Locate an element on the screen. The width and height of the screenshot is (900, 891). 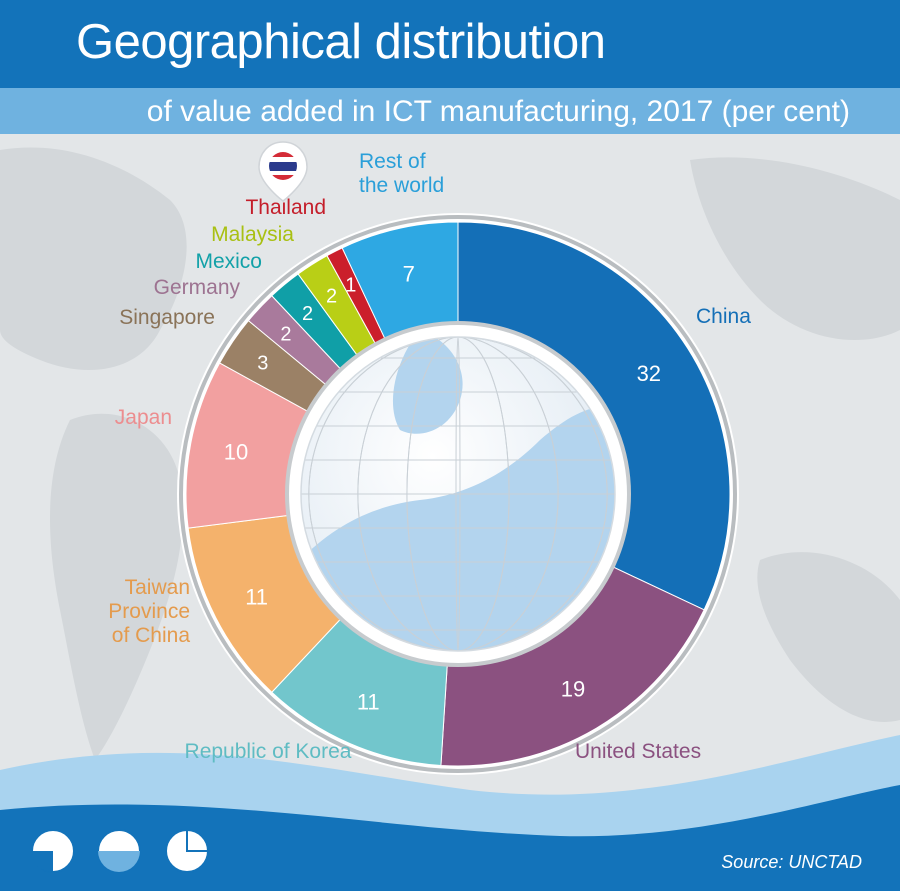
value-label-china: 32 is located at coordinates (649, 373).